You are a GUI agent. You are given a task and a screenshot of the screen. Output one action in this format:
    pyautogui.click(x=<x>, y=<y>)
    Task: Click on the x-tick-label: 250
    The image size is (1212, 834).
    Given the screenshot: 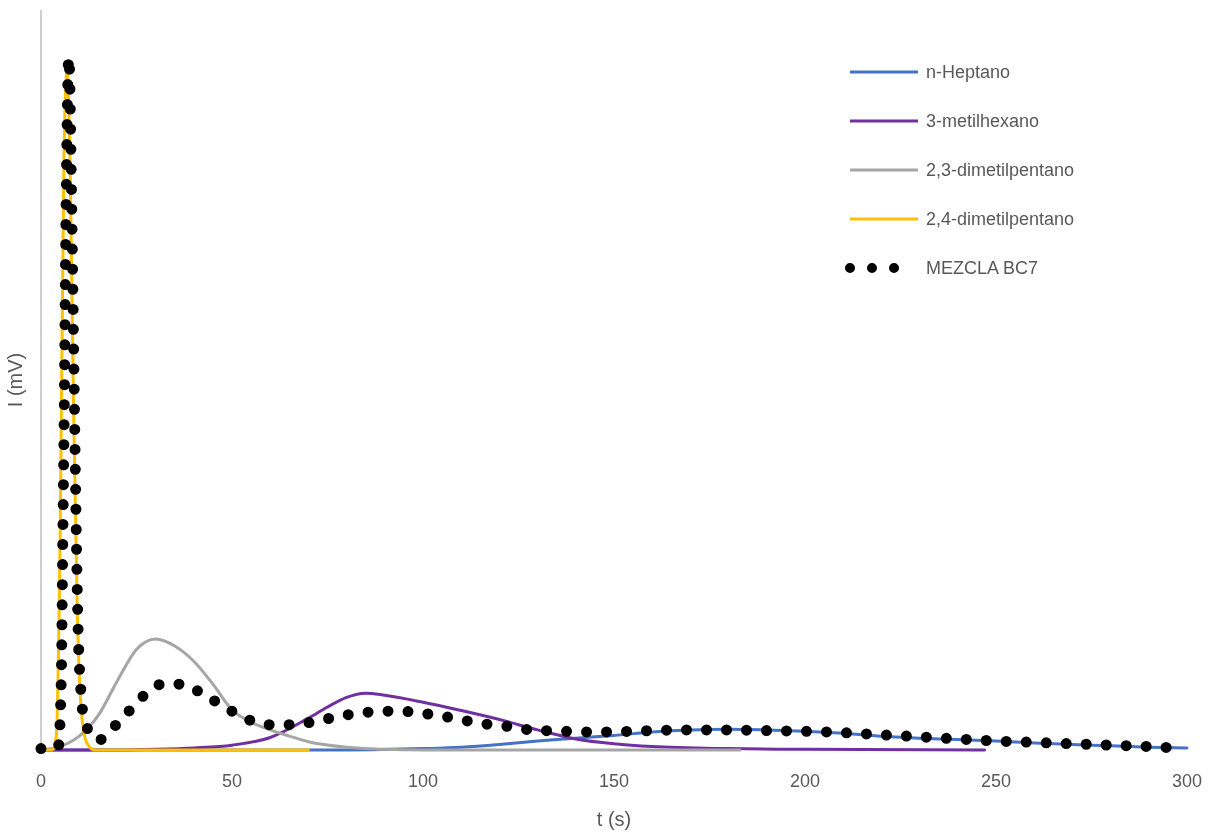 What is the action you would take?
    pyautogui.click(x=996, y=781)
    